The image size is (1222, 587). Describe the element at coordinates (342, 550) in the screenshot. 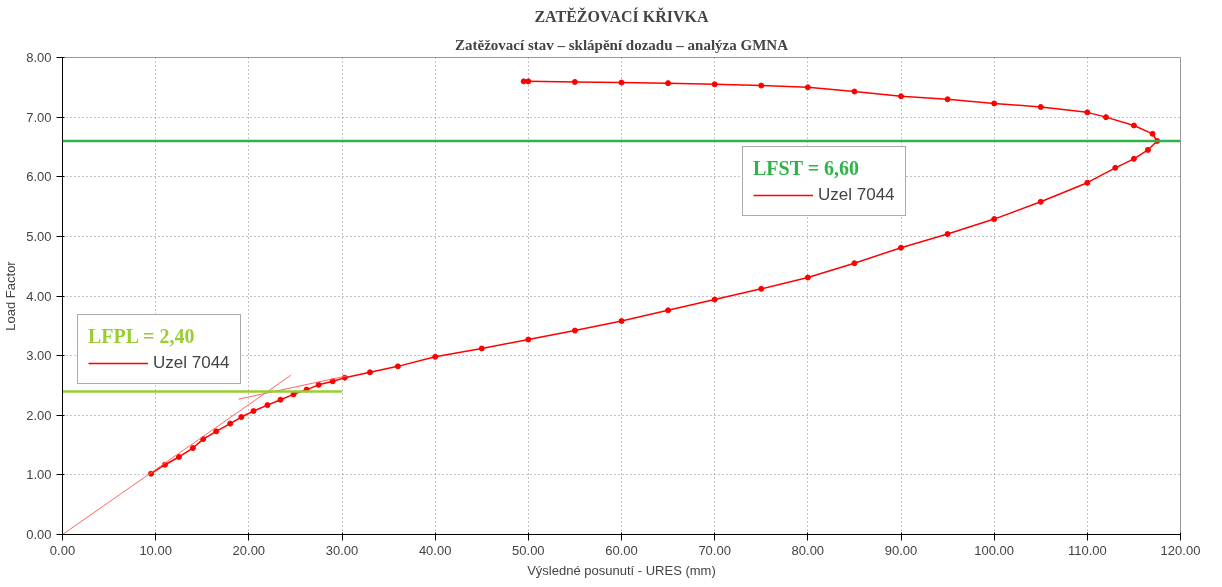

I see `x-tick-label: 30.00` at that location.